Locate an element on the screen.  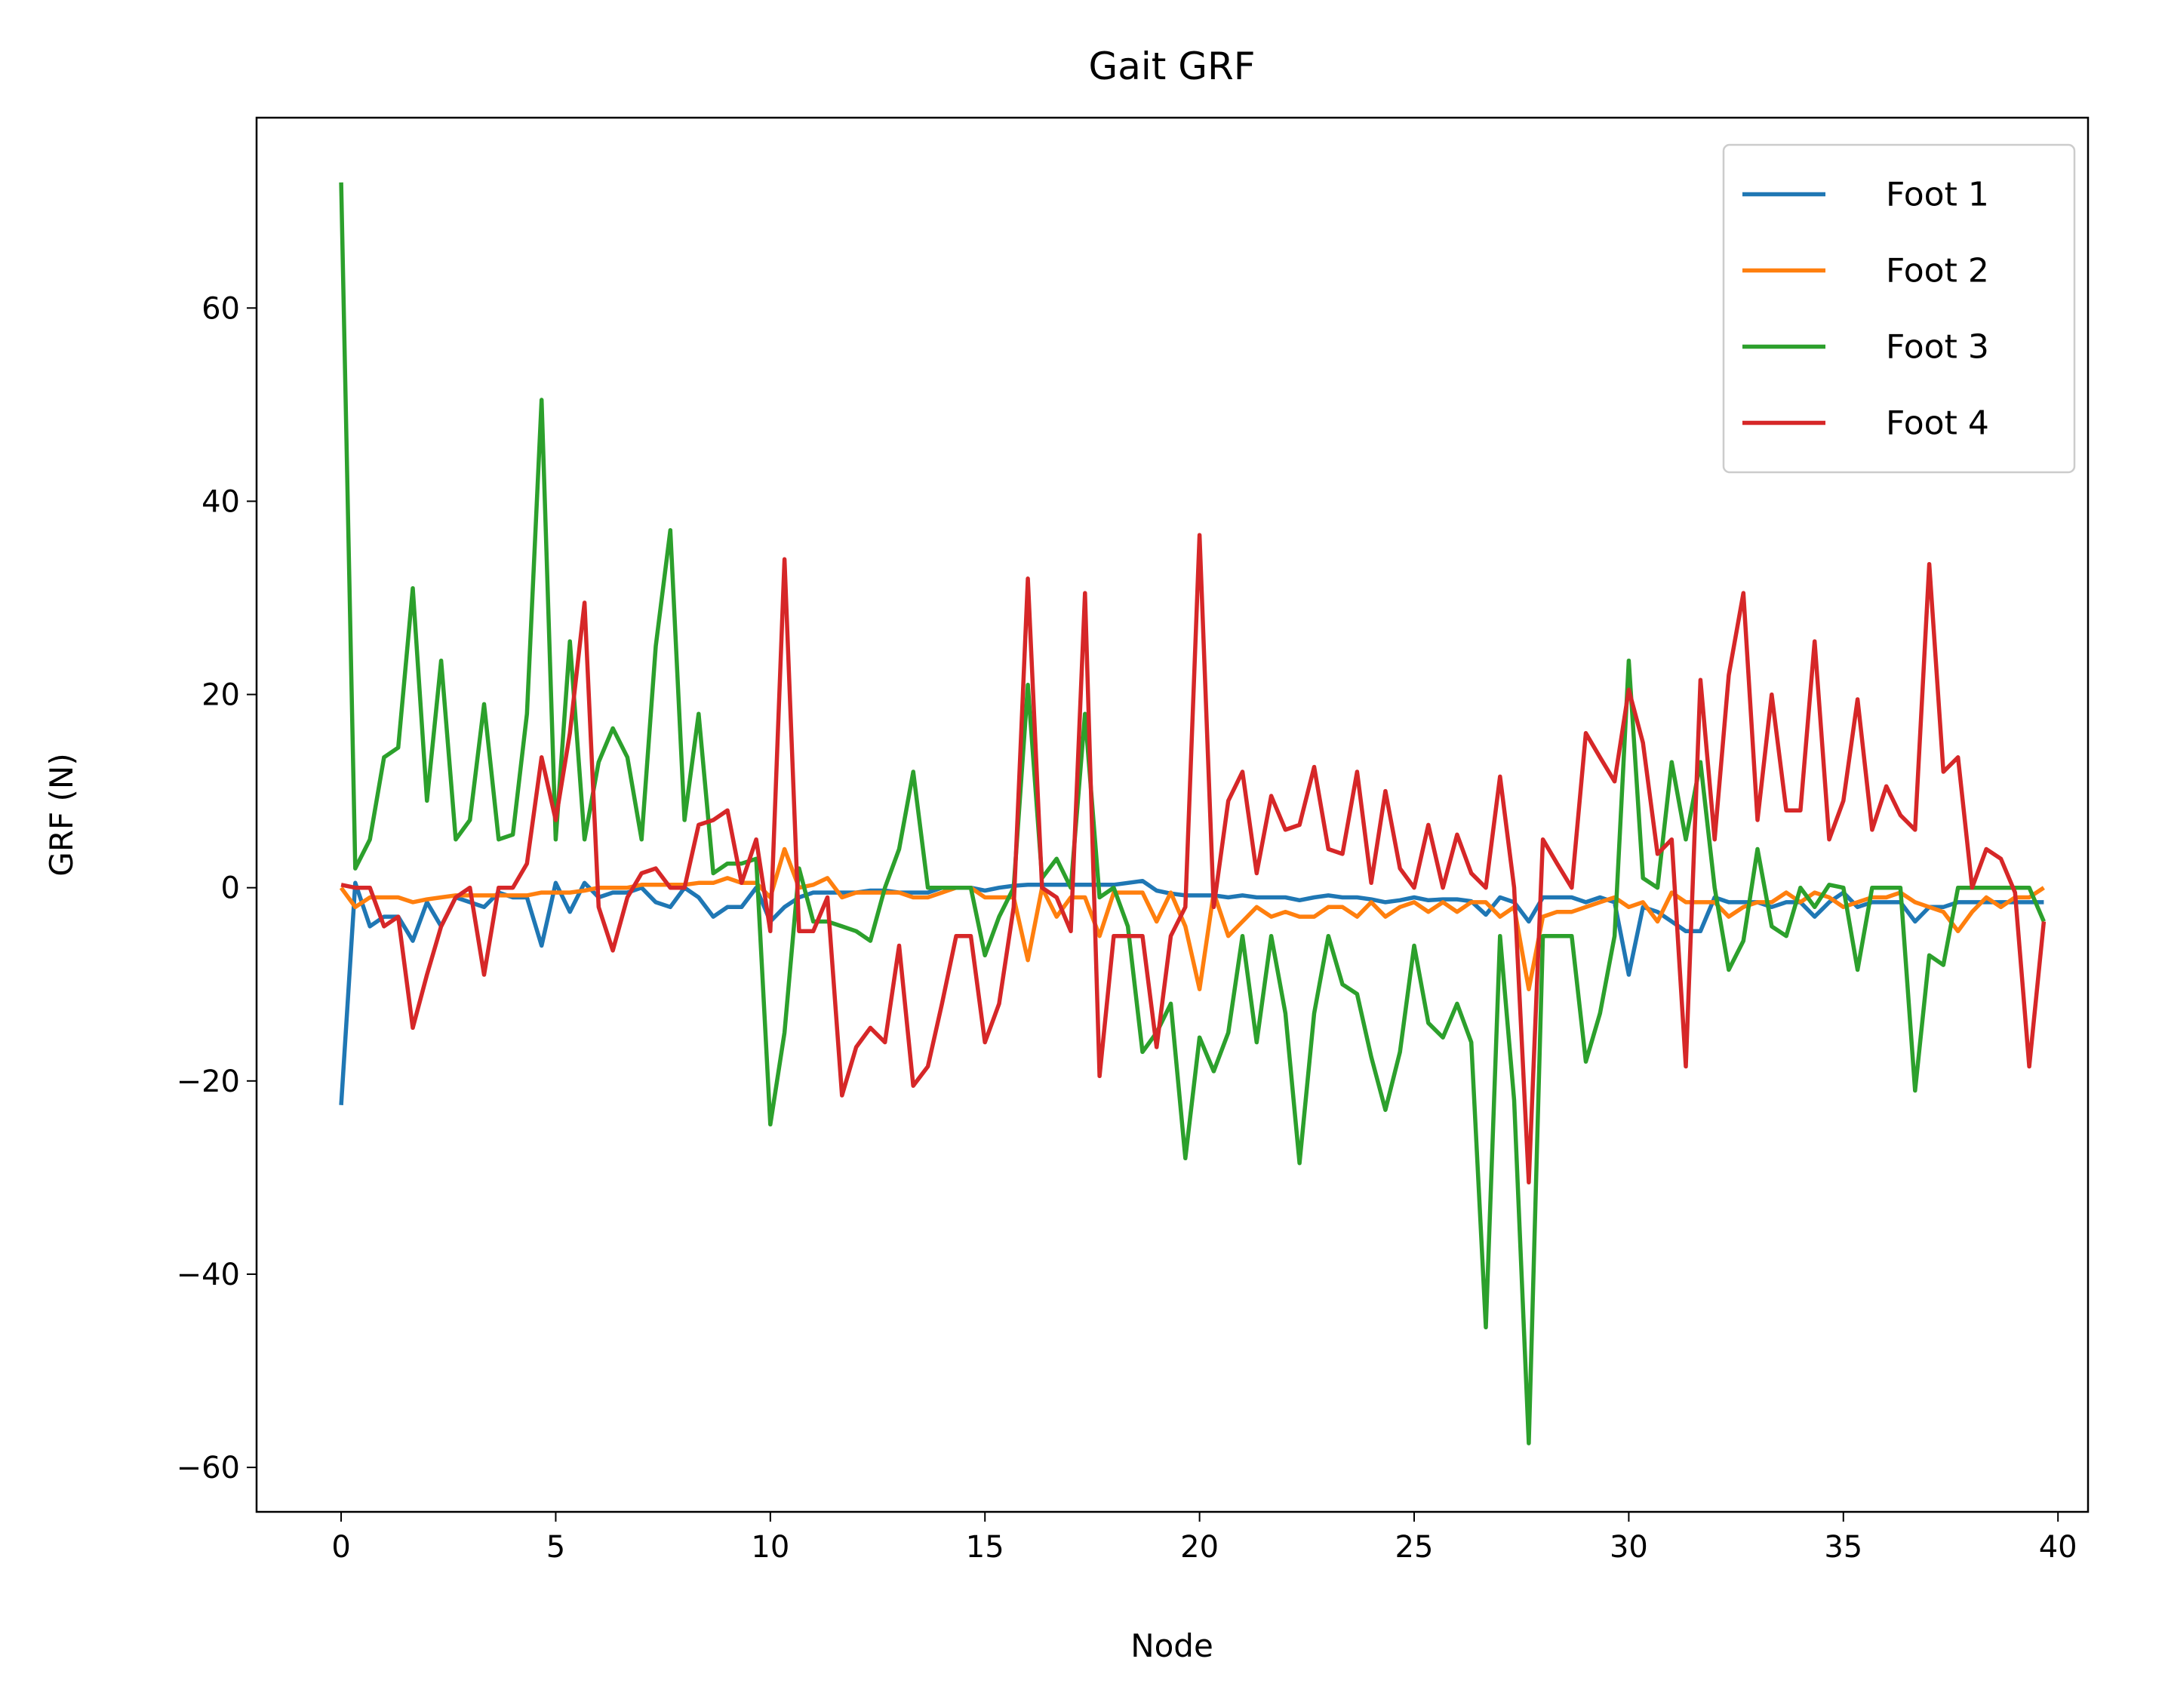
x-tick-label: 10 is located at coordinates (770, 1547).